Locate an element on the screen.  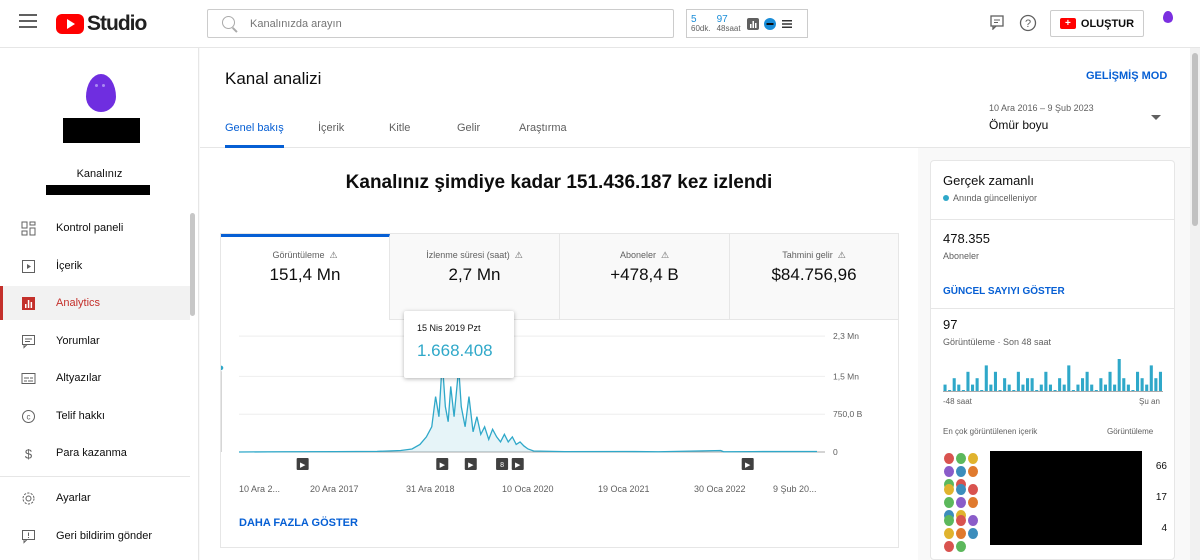
sidebar-scrollbar is located at coordinates (192, 264).